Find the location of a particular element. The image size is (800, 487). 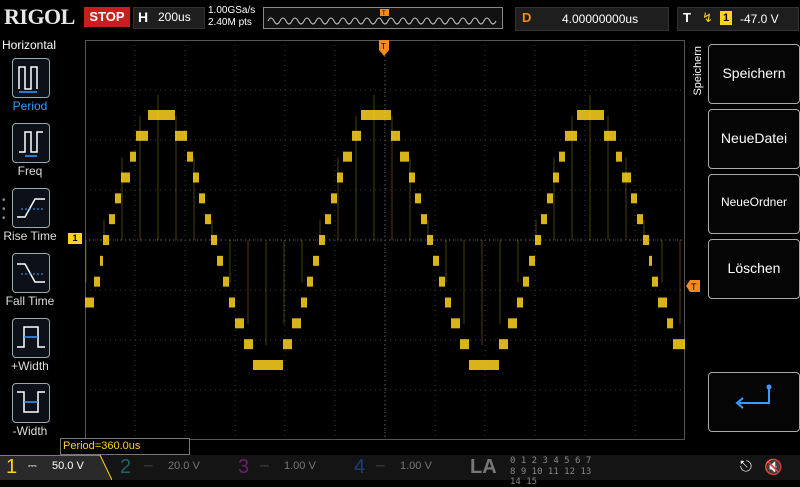

run-stop-indicator: STOP is located at coordinates (107, 17).